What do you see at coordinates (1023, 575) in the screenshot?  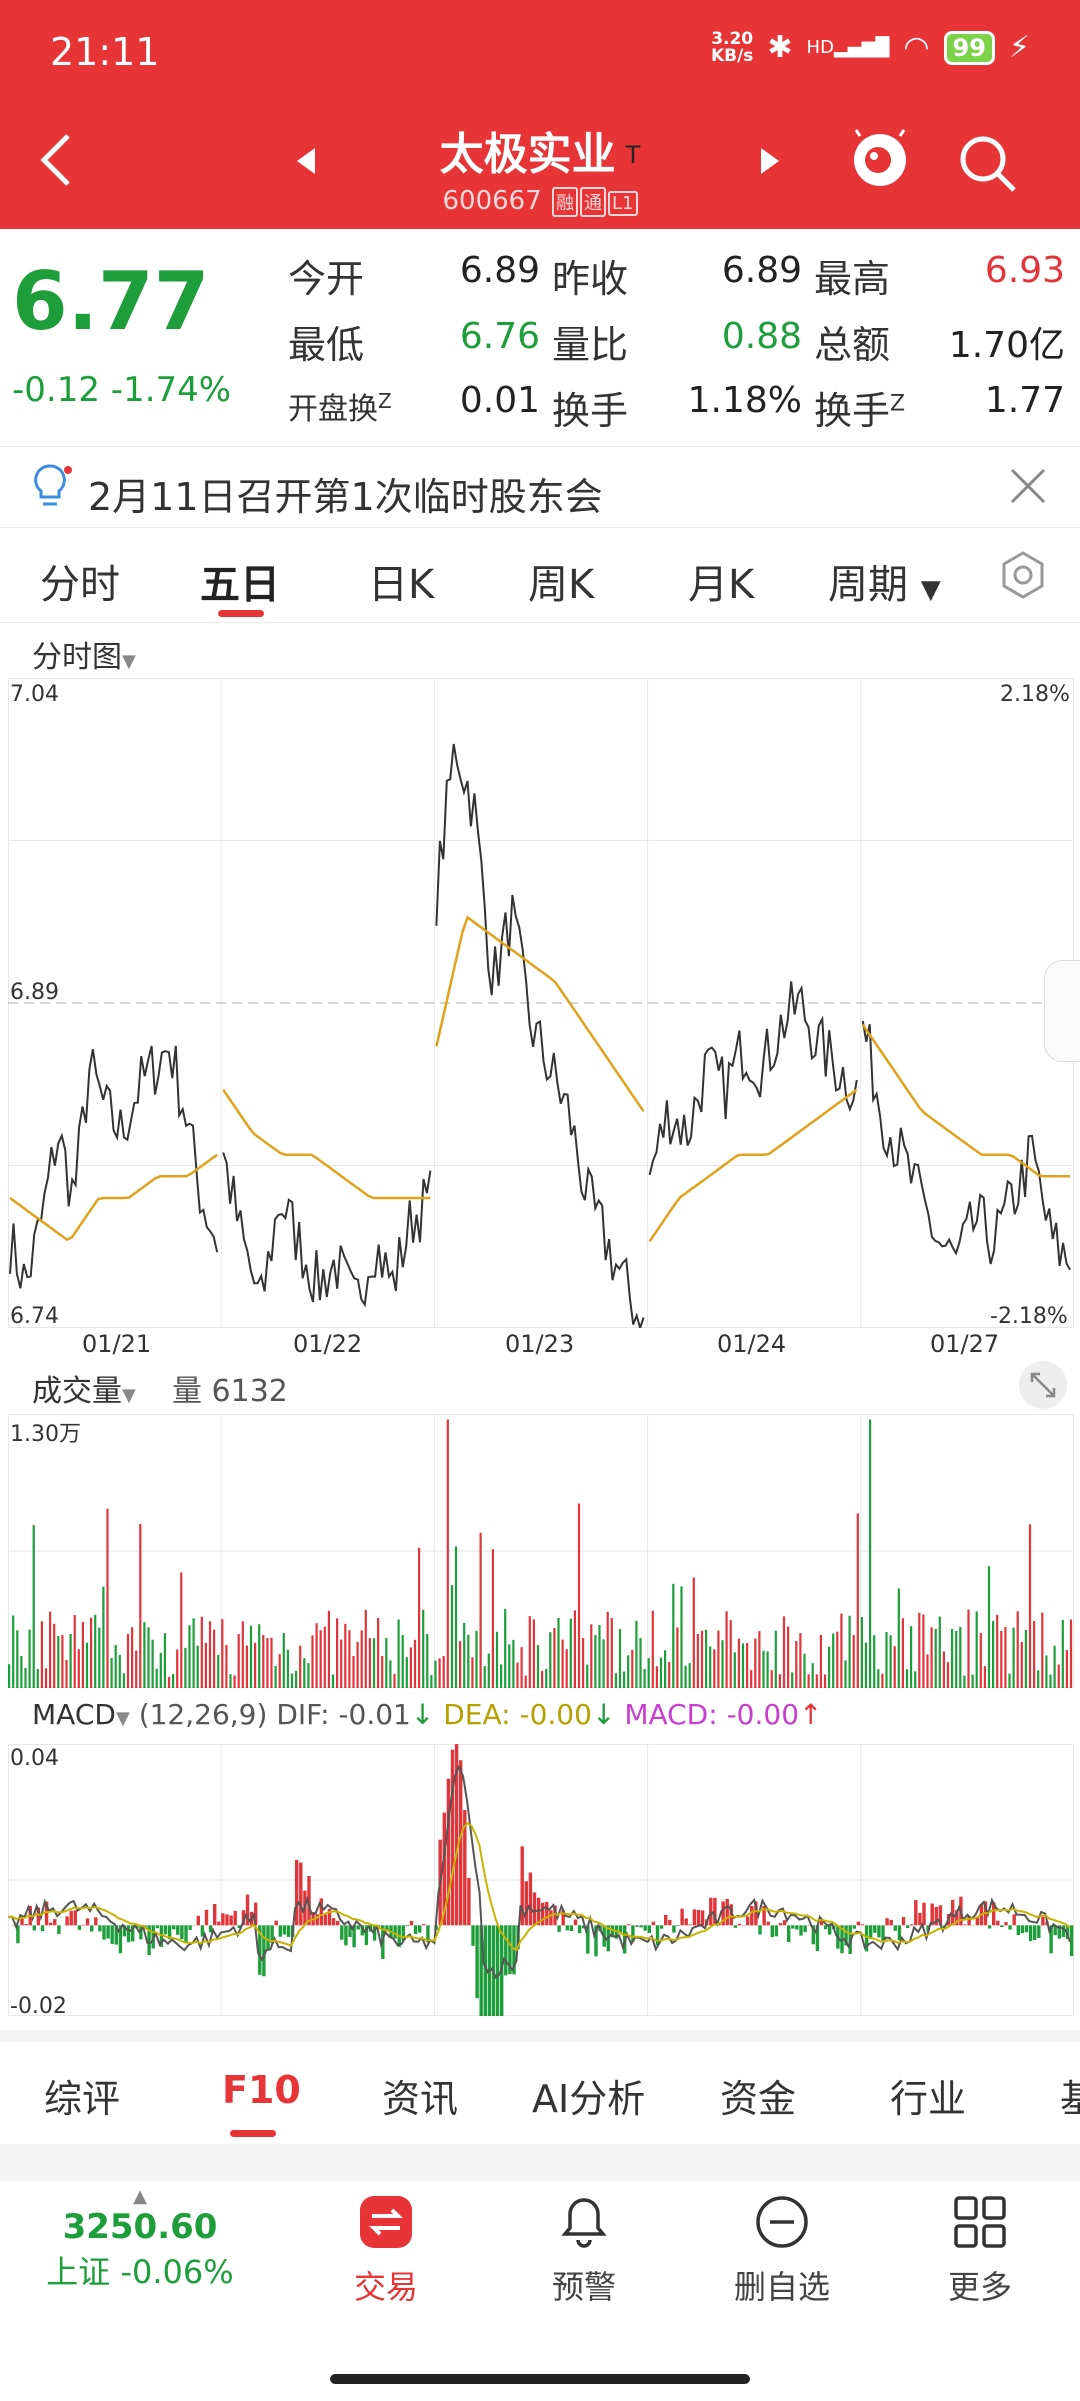 I see `settings-icon` at bounding box center [1023, 575].